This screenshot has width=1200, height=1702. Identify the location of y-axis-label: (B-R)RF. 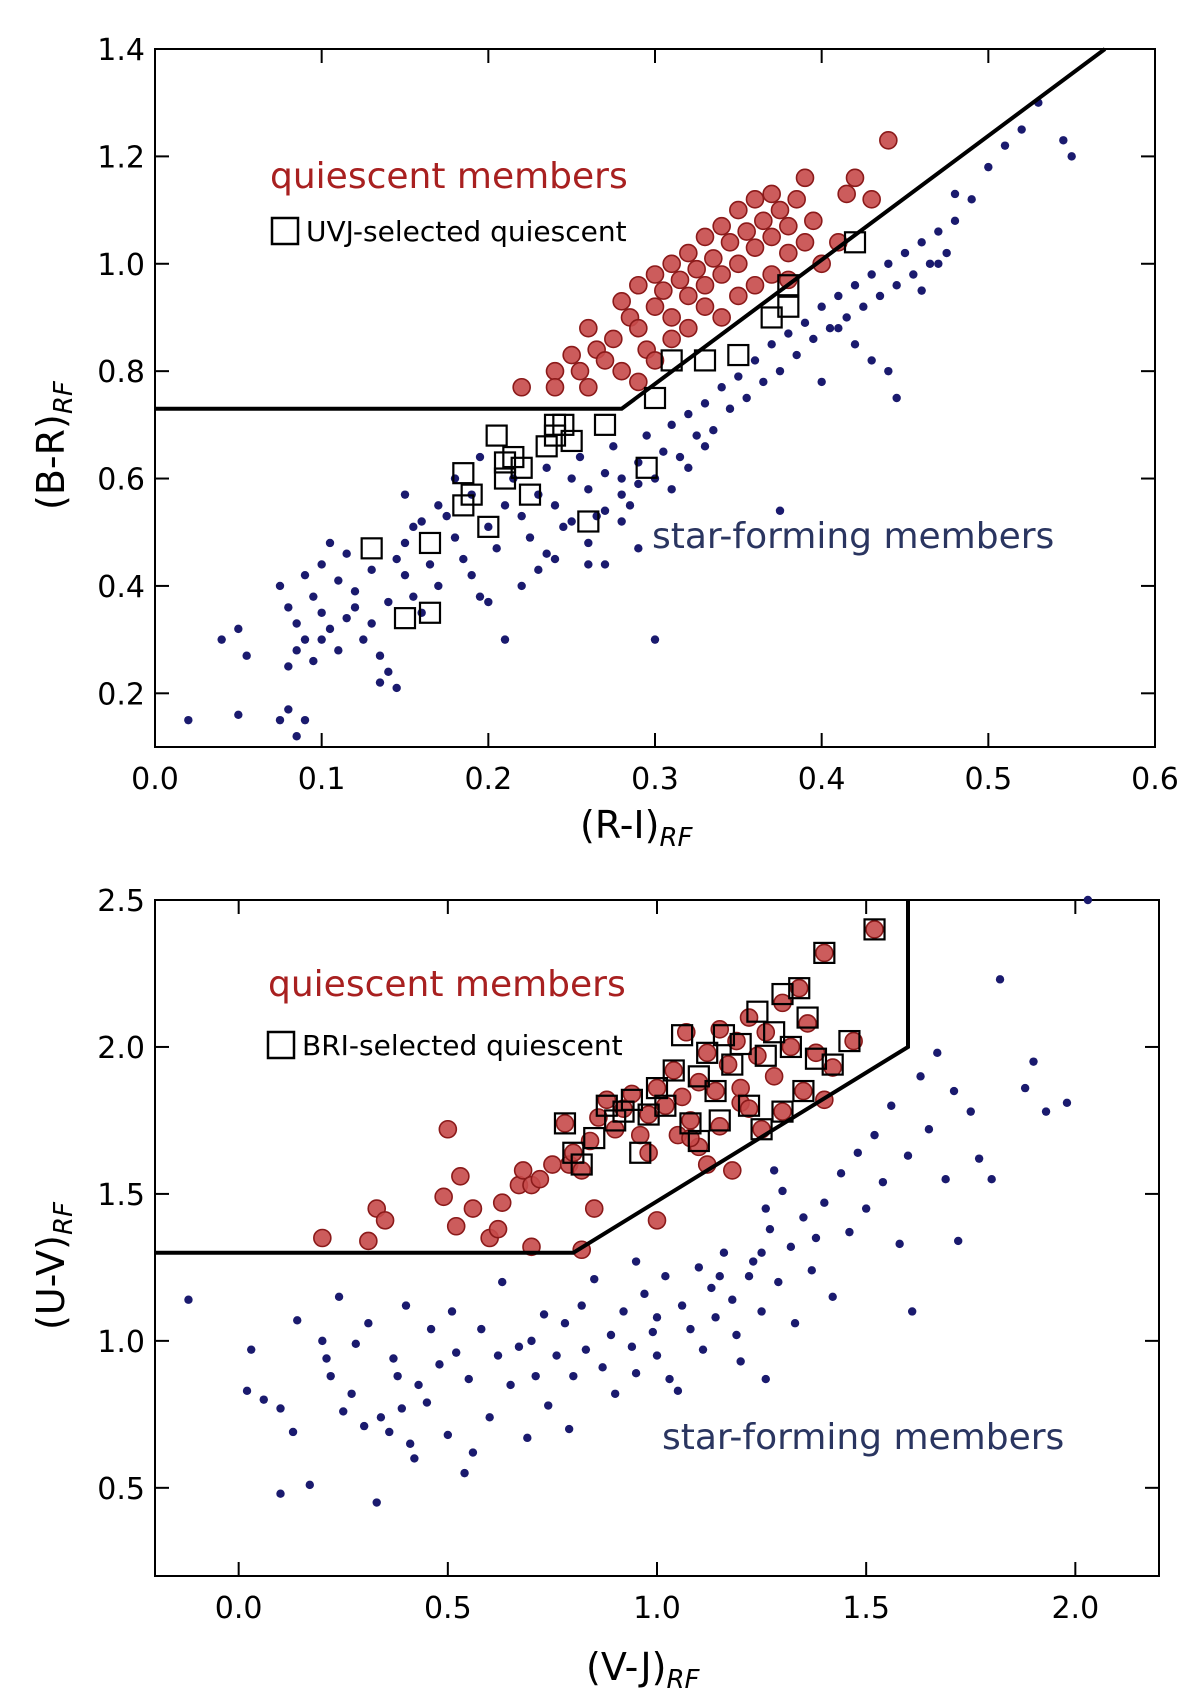
(54, 445).